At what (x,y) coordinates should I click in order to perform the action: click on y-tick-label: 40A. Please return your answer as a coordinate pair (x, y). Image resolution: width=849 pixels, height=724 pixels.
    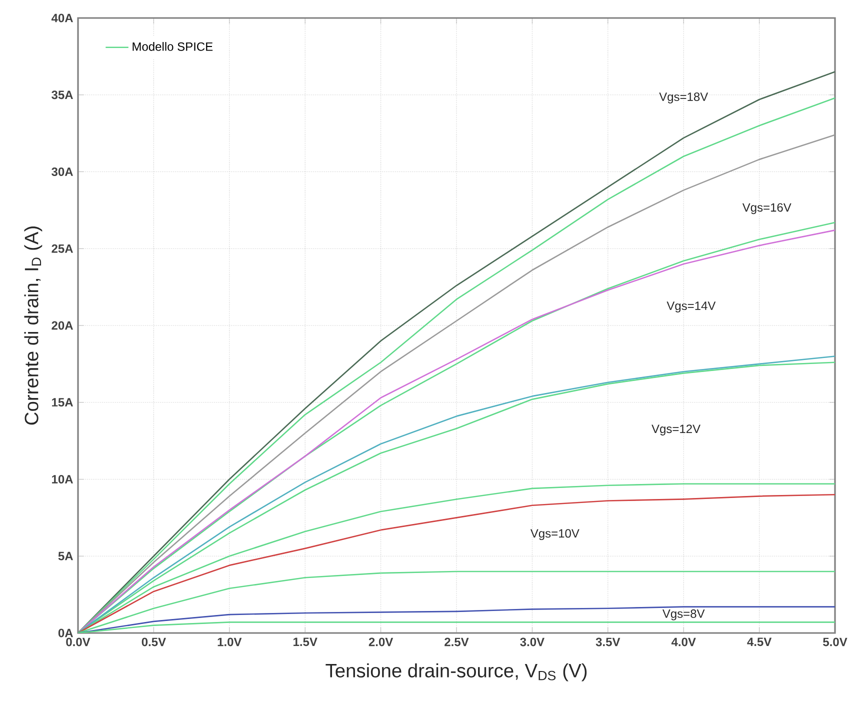
    Looking at the image, I should click on (62, 18).